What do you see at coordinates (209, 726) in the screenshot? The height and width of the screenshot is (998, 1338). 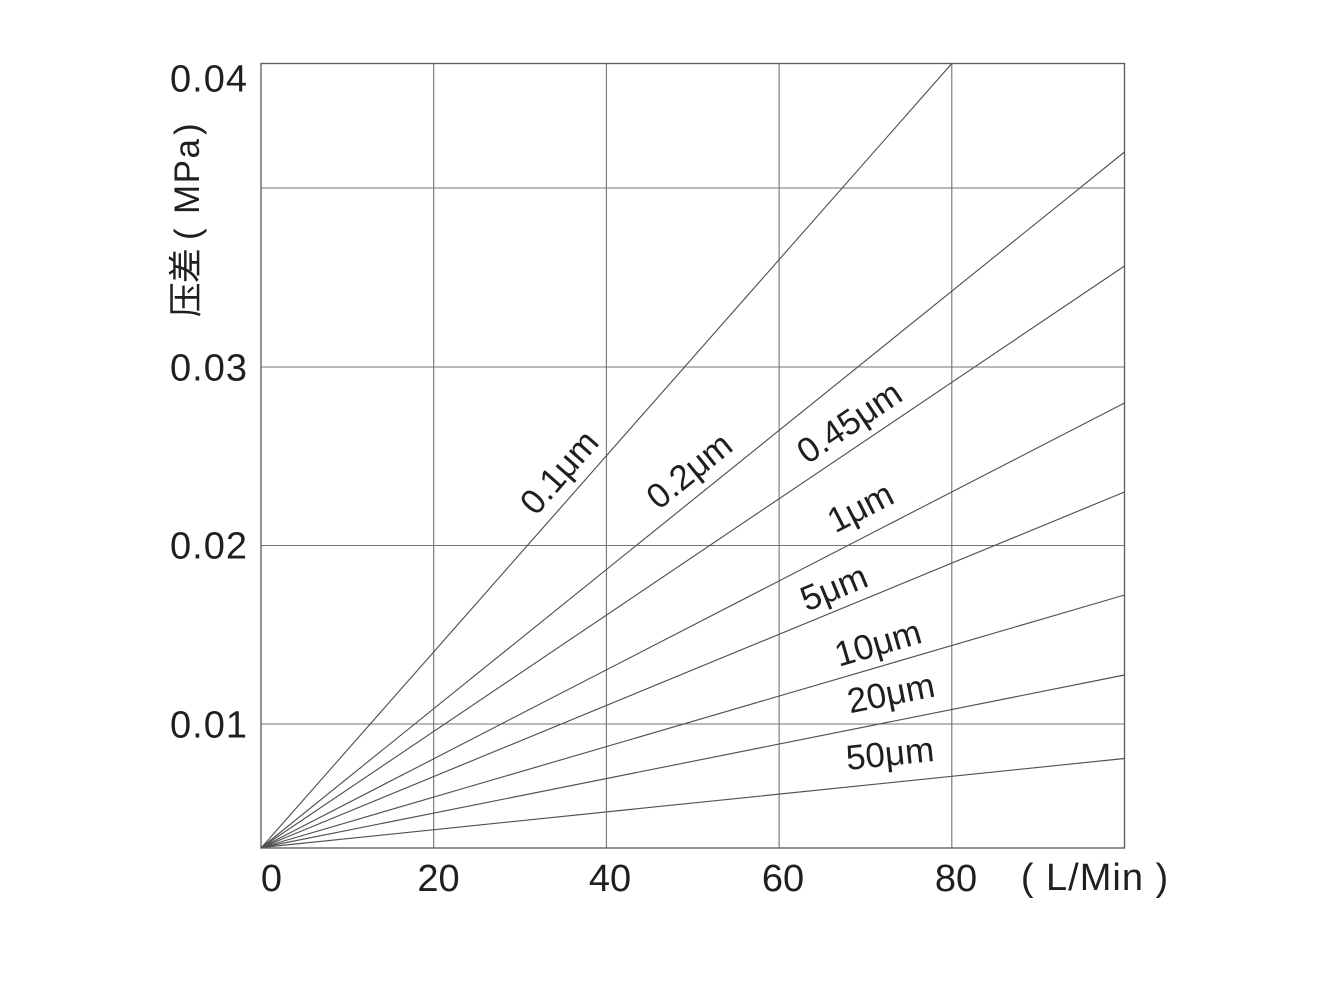 I see `svg-text: 0.01` at bounding box center [209, 726].